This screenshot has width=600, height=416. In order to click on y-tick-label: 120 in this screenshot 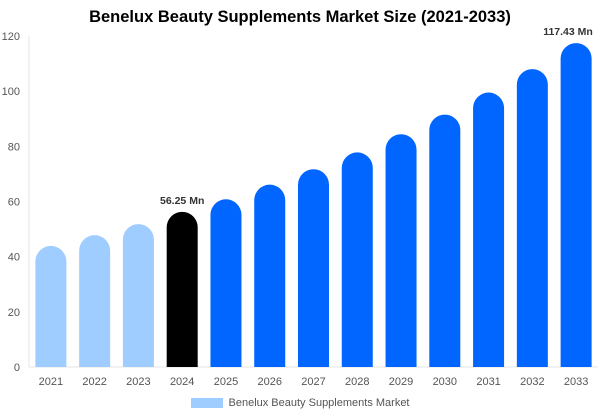, I will do `click(11, 37)`.